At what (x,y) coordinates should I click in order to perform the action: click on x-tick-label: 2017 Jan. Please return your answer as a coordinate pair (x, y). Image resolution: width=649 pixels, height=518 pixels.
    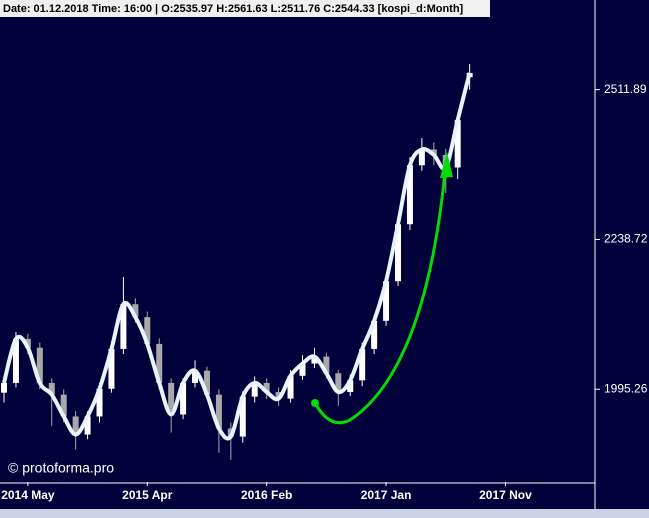
    Looking at the image, I should click on (386, 495).